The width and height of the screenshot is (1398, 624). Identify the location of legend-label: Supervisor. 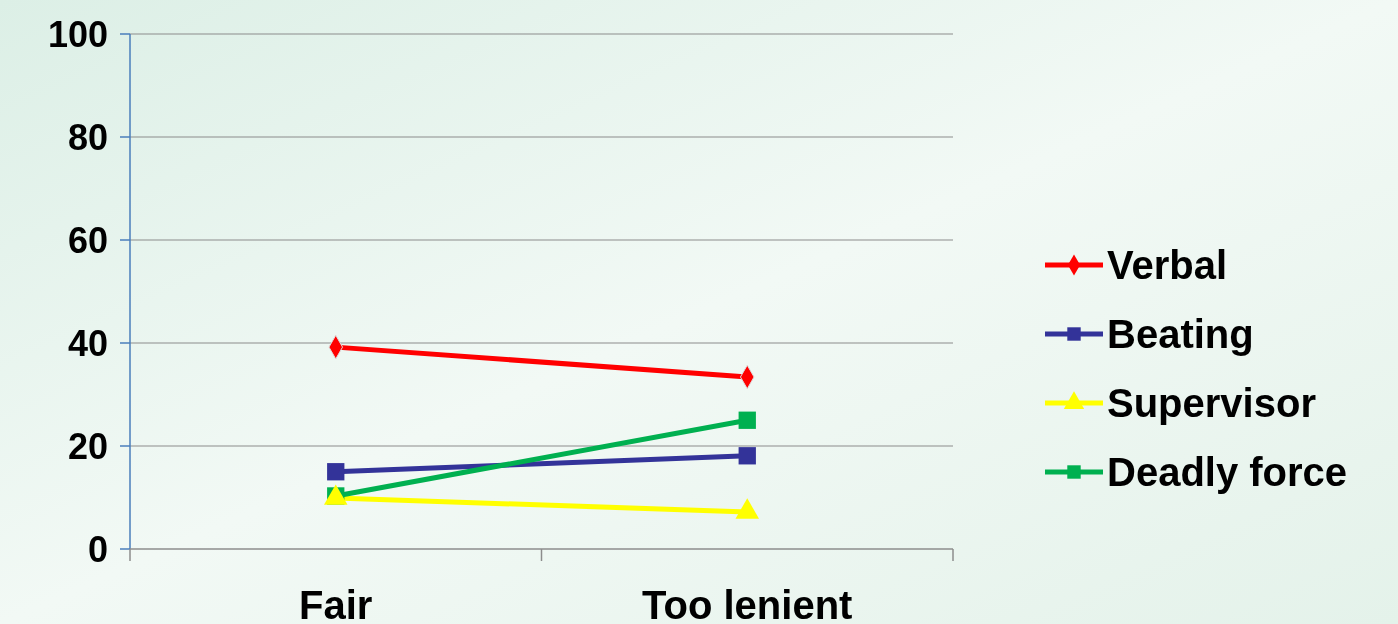
(1211, 403).